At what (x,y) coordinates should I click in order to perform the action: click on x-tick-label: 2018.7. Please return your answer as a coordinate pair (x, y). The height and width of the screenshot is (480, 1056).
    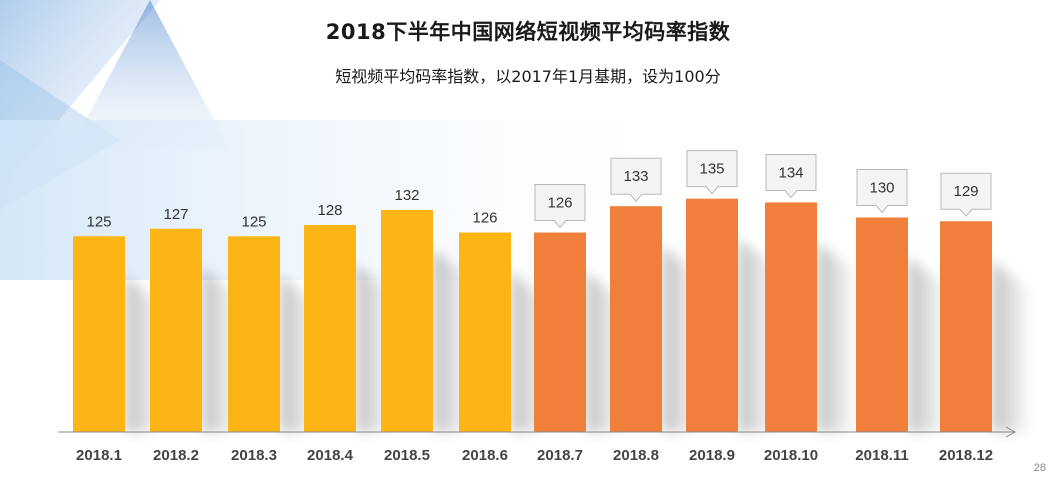
    Looking at the image, I should click on (560, 455).